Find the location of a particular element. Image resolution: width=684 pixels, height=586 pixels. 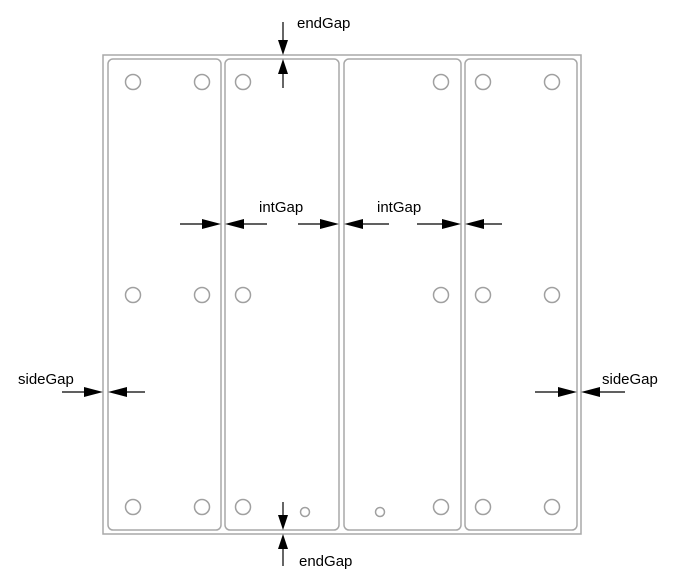

end-gap-bottom-label: endGap is located at coordinates (325, 561).